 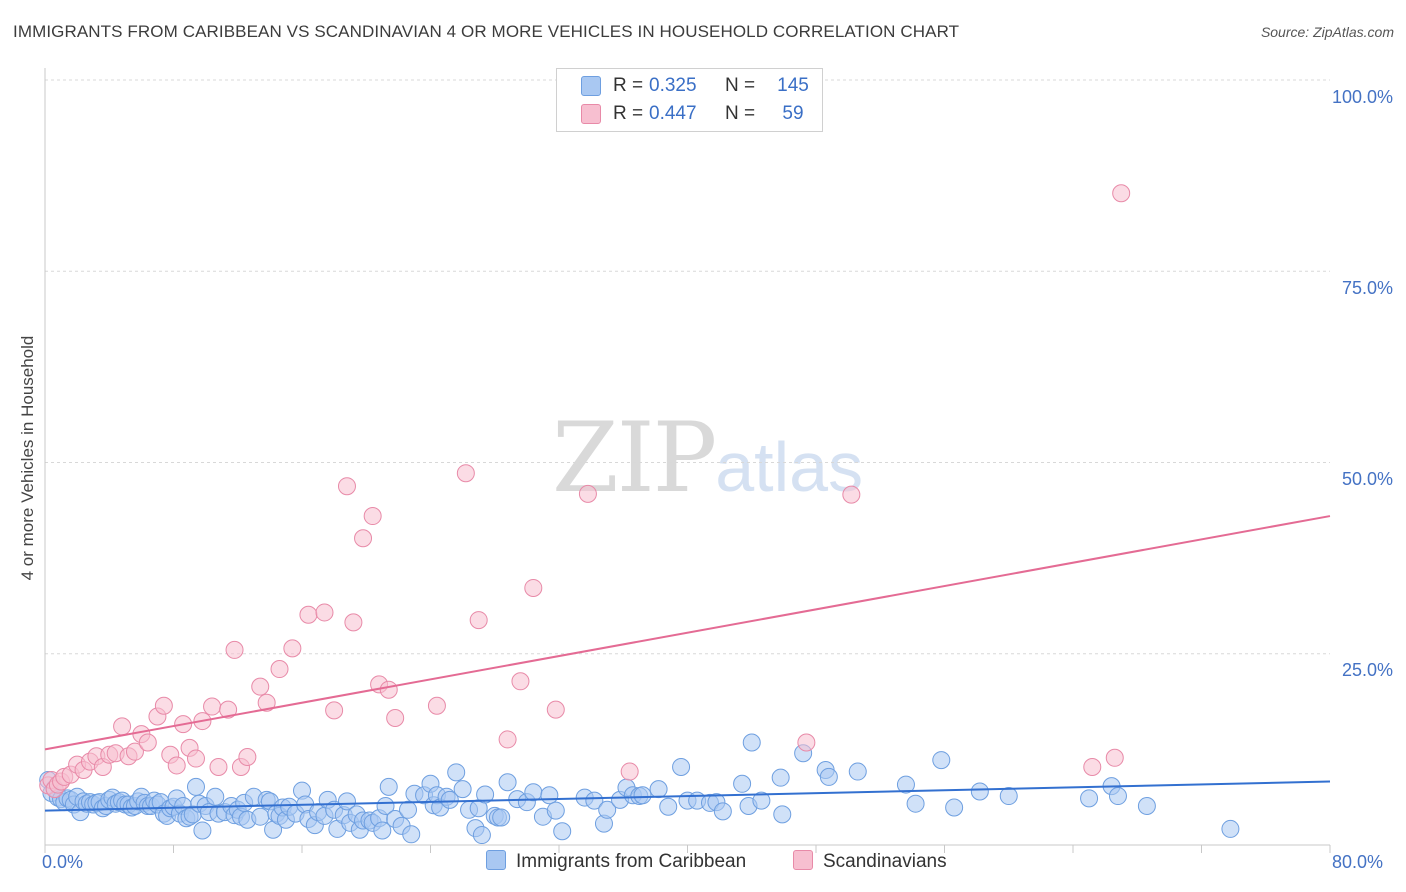 What do you see at coordinates (27, 458) in the screenshot?
I see `y-axis-label: 4 or more Vehicles in Household` at bounding box center [27, 458].